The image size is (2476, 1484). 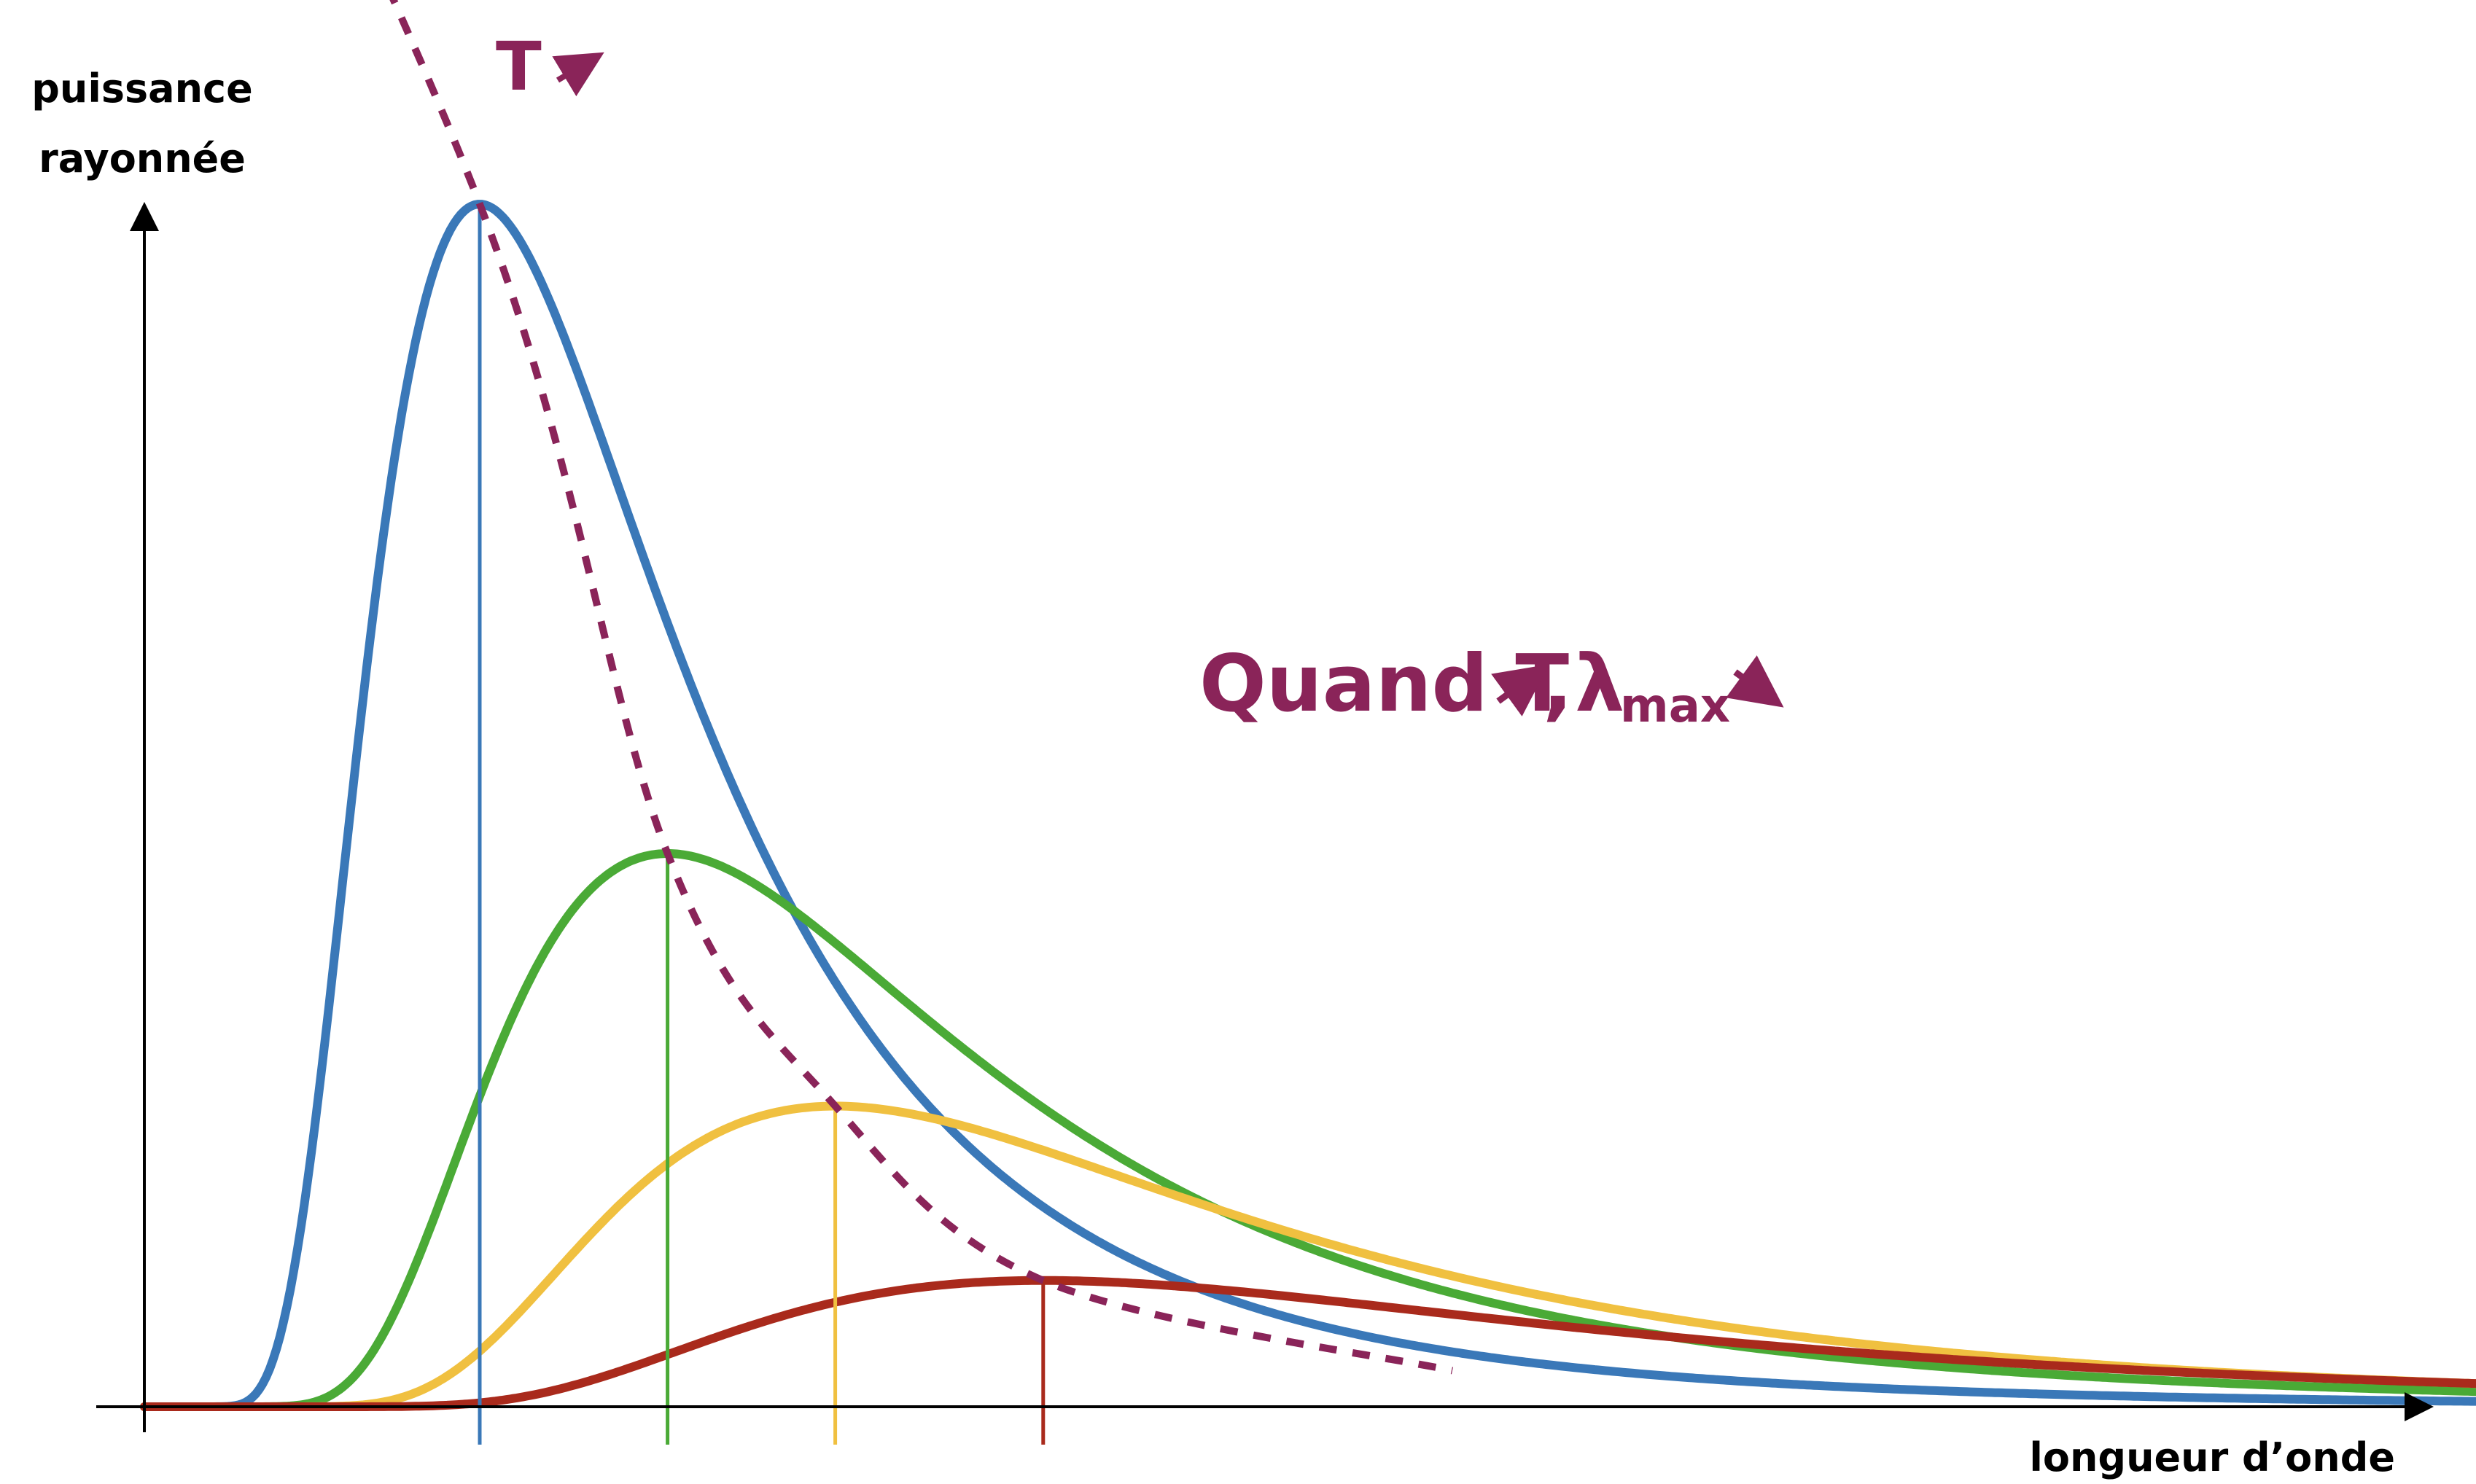 I want to click on y-axis-label-line1: puissance, so click(x=141, y=89).